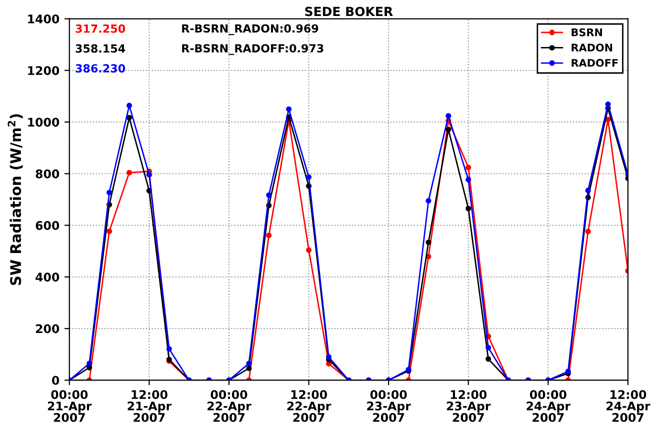 The width and height of the screenshot is (661, 437). What do you see at coordinates (230, 406) in the screenshot?
I see `x-tick-label: 00:00 22-Apr 2007` at bounding box center [230, 406].